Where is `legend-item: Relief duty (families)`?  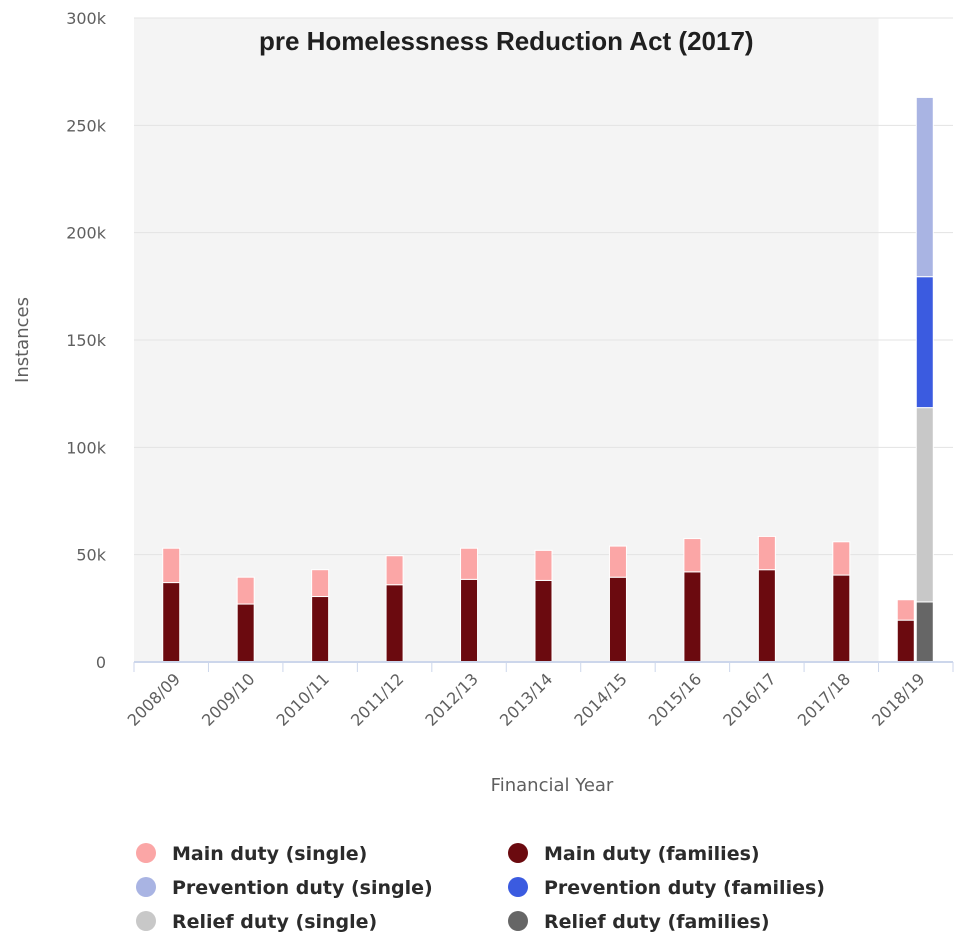 legend-item: Relief duty (families) is located at coordinates (639, 922).